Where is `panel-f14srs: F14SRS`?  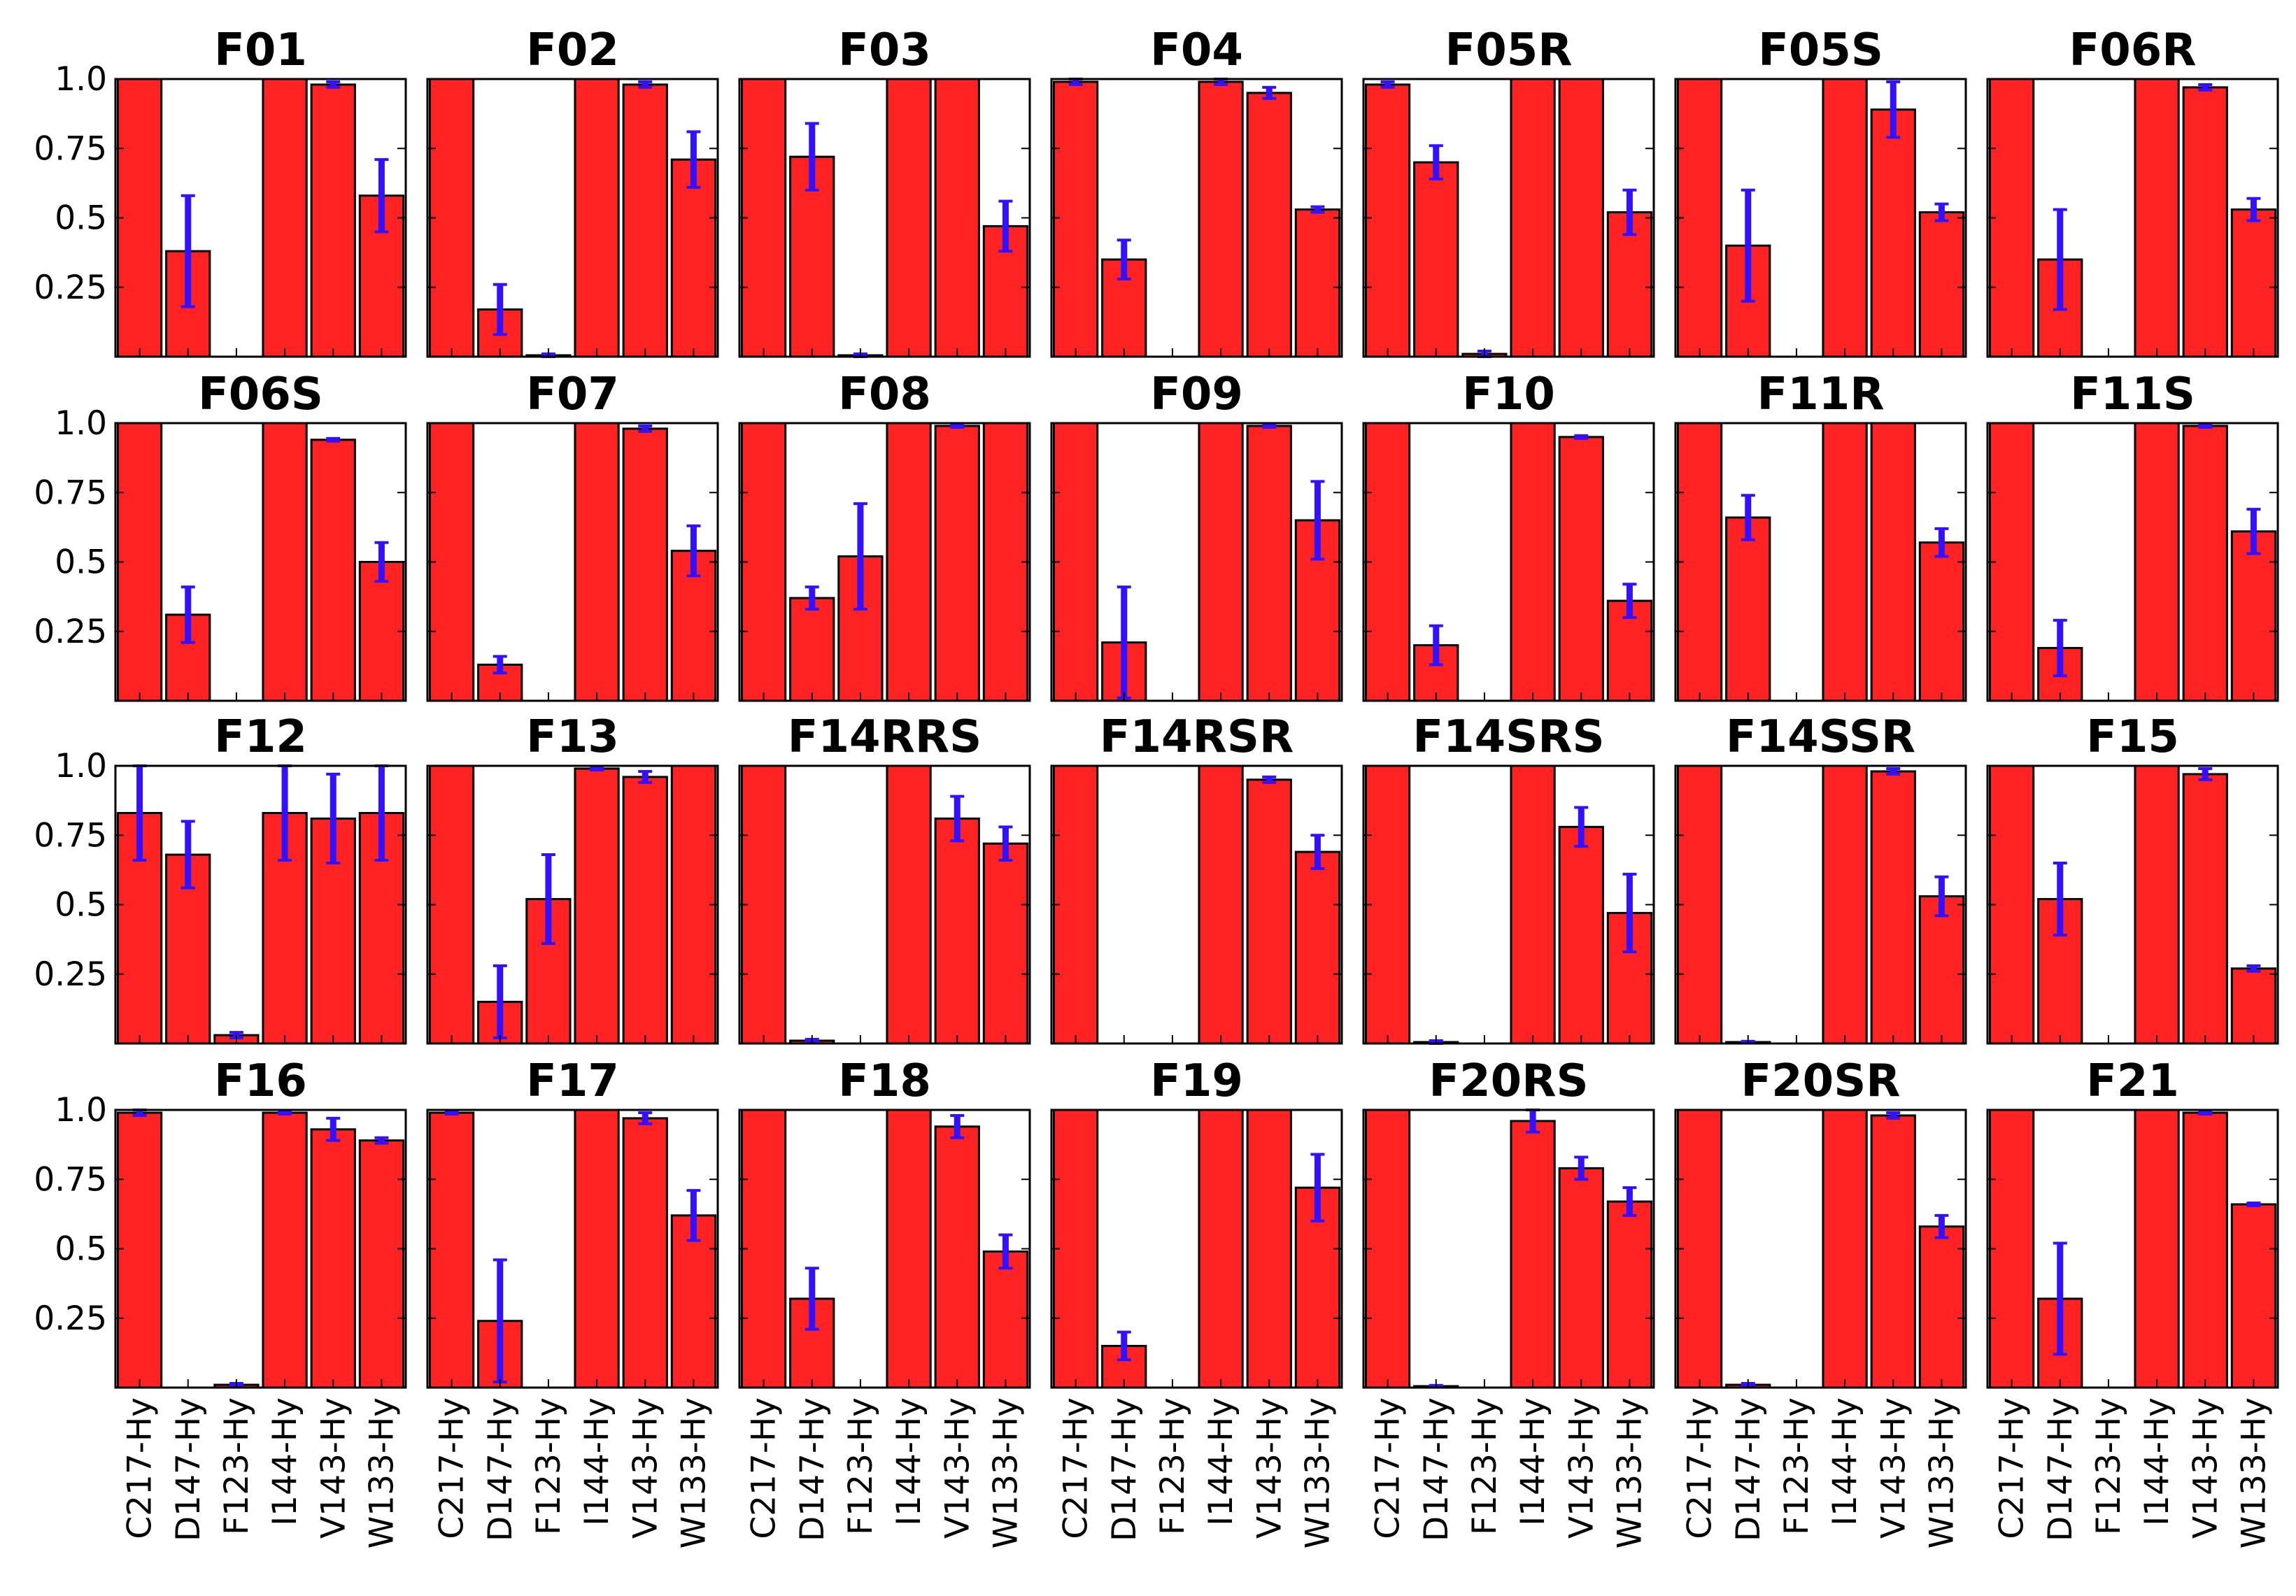 panel-f14srs: F14SRS is located at coordinates (1508, 878).